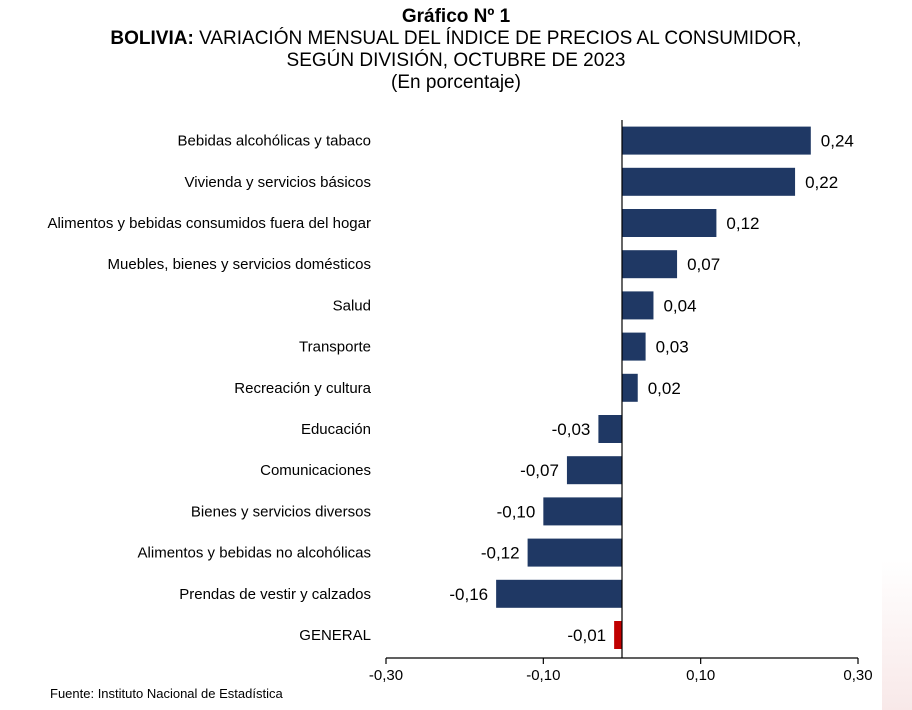  What do you see at coordinates (742, 223) in the screenshot?
I see `data-label: 0,12` at bounding box center [742, 223].